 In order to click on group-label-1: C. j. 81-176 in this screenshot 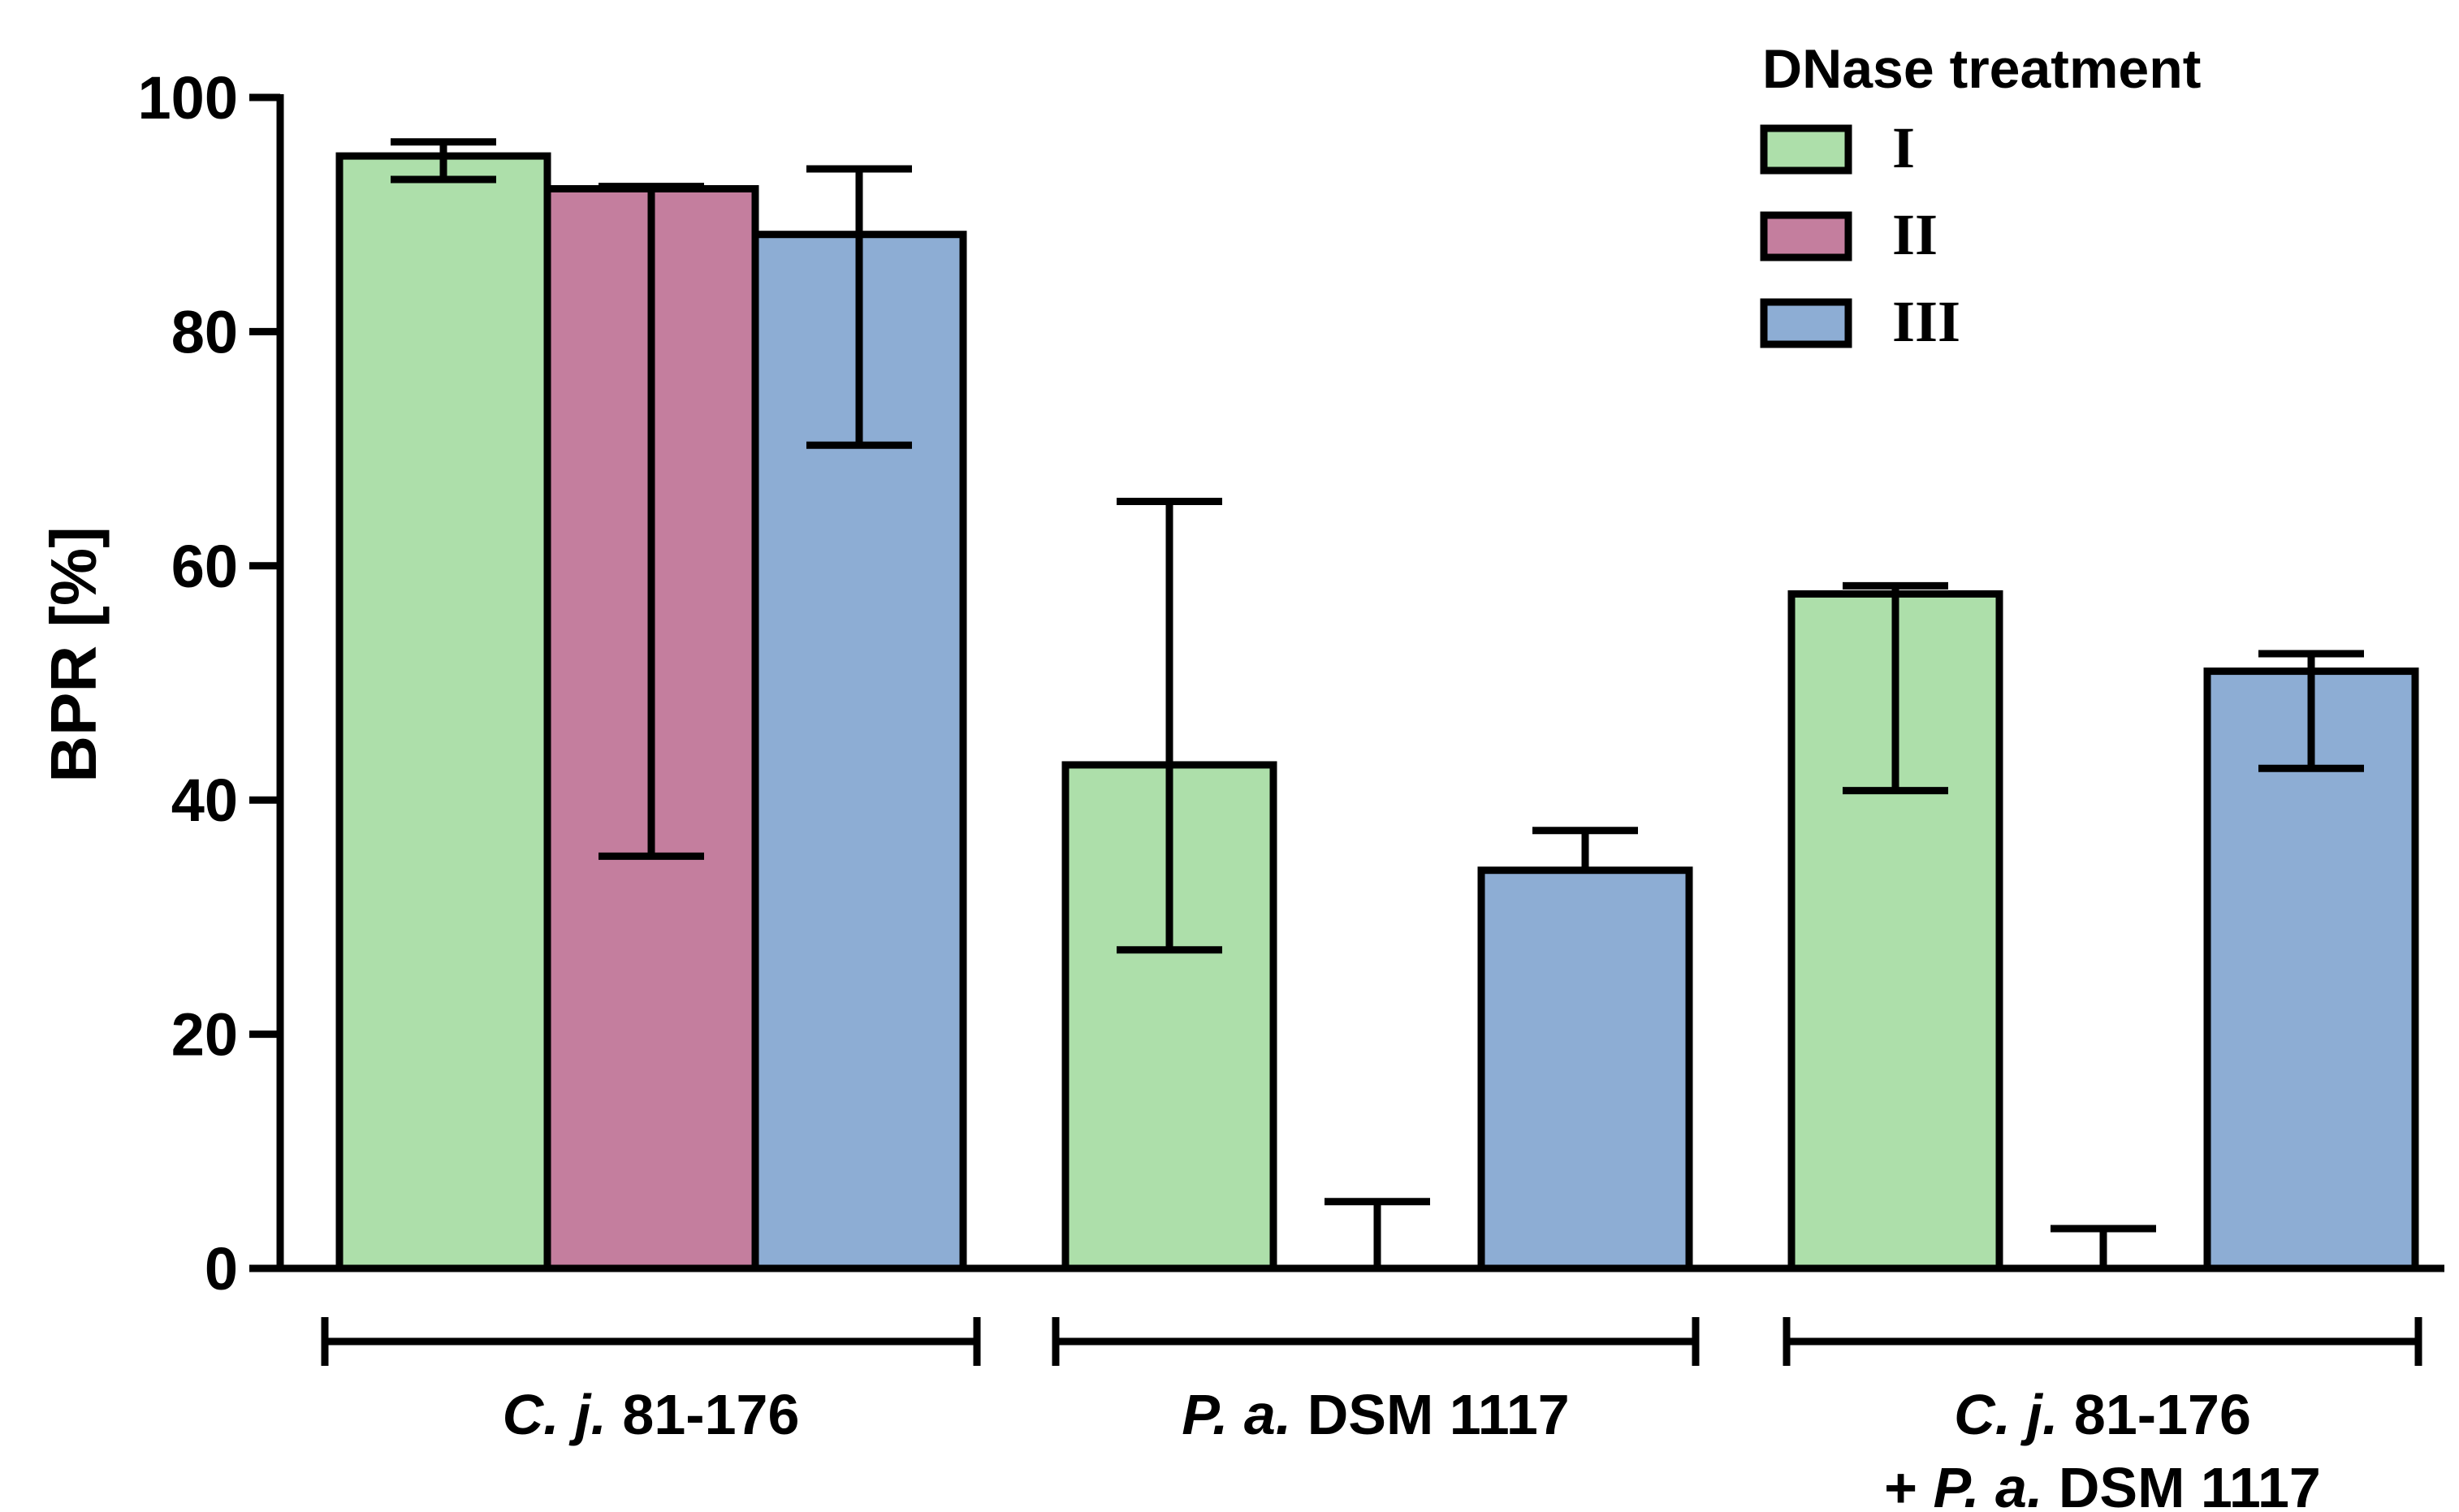, I will do `click(651, 1414)`.